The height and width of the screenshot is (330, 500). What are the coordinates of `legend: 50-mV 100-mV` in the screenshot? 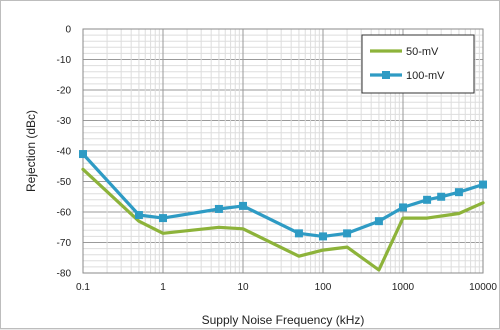 It's located at (418, 64).